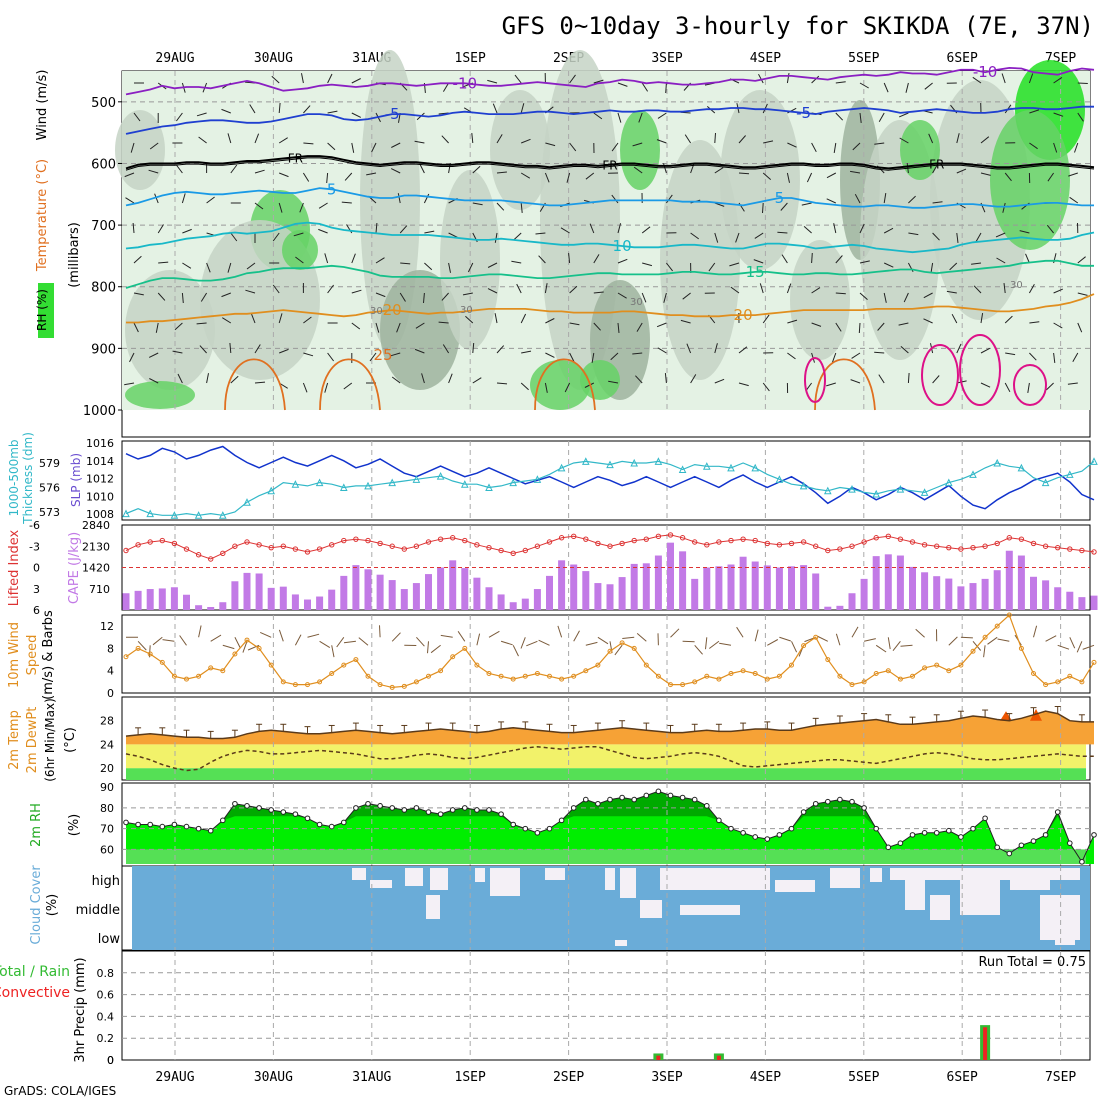  What do you see at coordinates (1032, 962) in the screenshot?
I see `run-total: Run Total = 0.75` at bounding box center [1032, 962].